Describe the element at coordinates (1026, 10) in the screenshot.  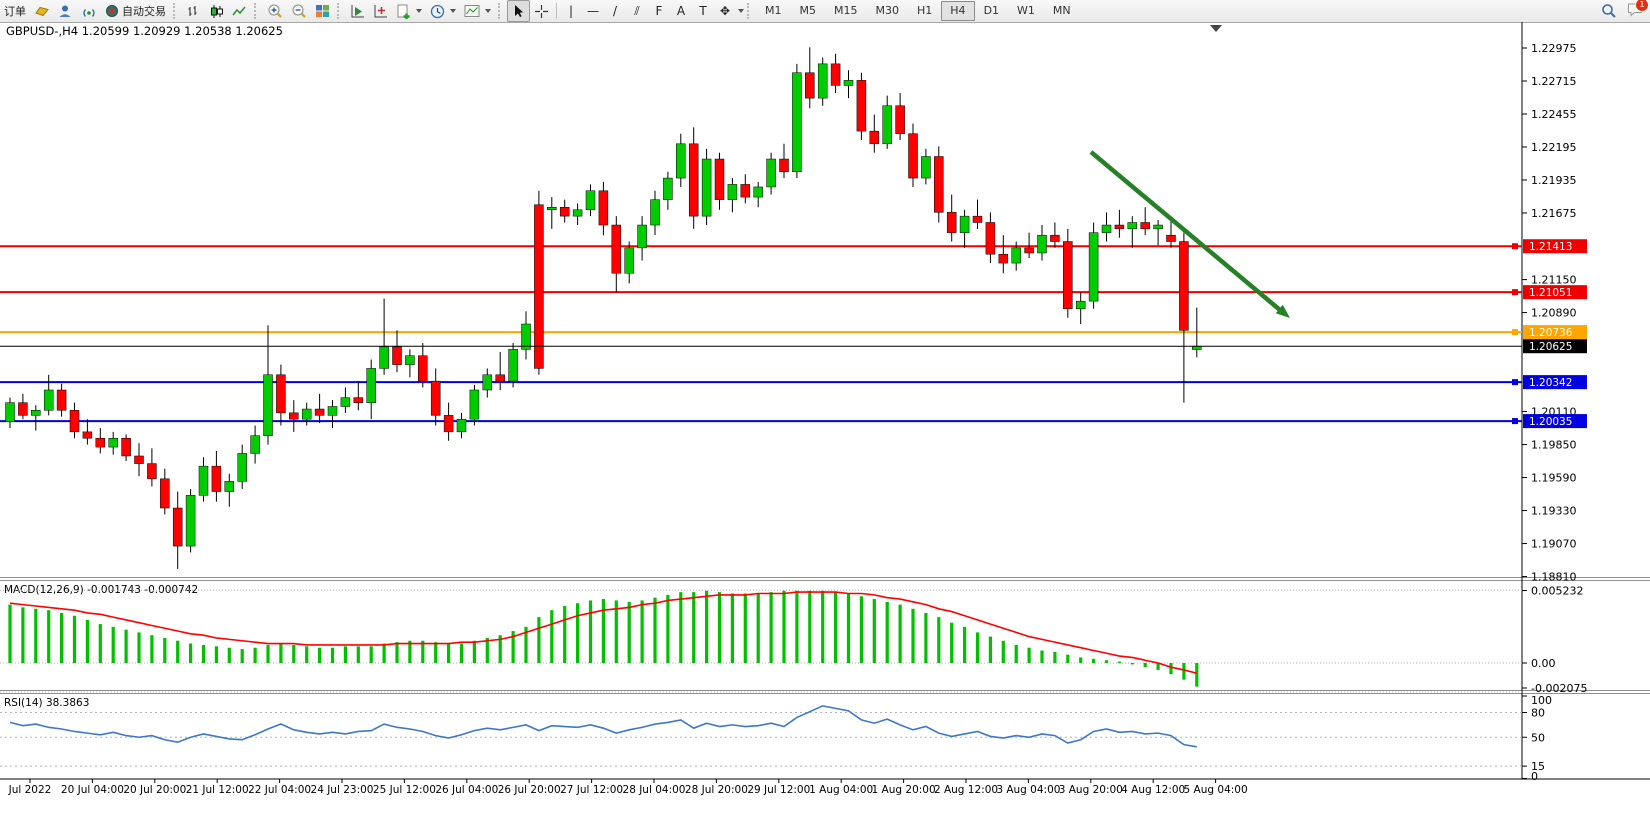
I see `timeframe-button-w1: W1` at that location.